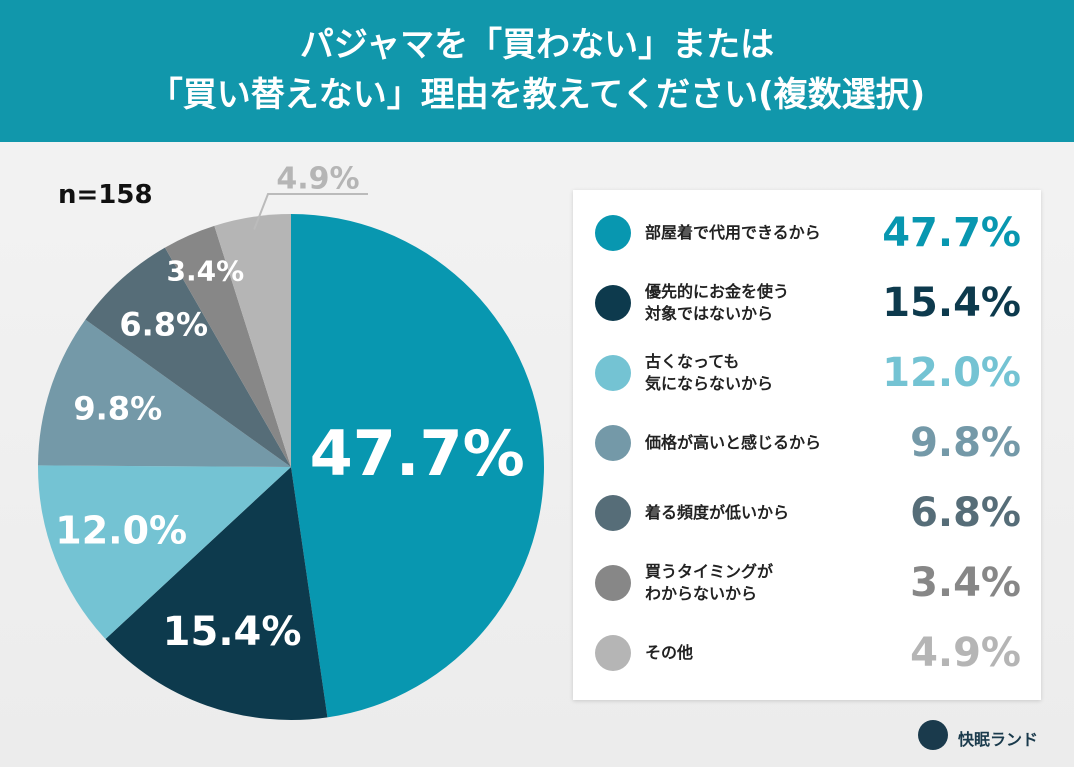 The width and height of the screenshot is (1074, 767). I want to click on brand: 快眠ランド, so click(998, 739).